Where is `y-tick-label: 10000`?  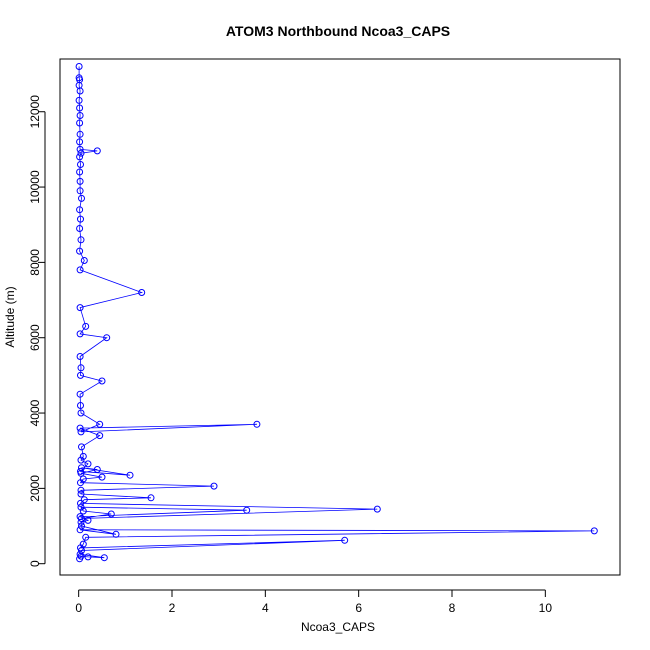
y-tick-label: 10000 is located at coordinates (35, 187).